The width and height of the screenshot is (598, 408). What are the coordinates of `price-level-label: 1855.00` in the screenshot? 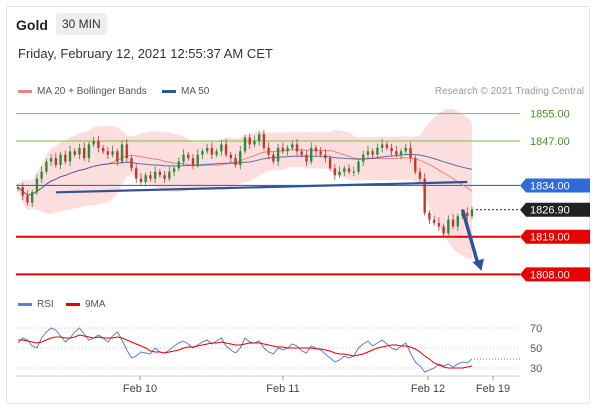 It's located at (550, 115).